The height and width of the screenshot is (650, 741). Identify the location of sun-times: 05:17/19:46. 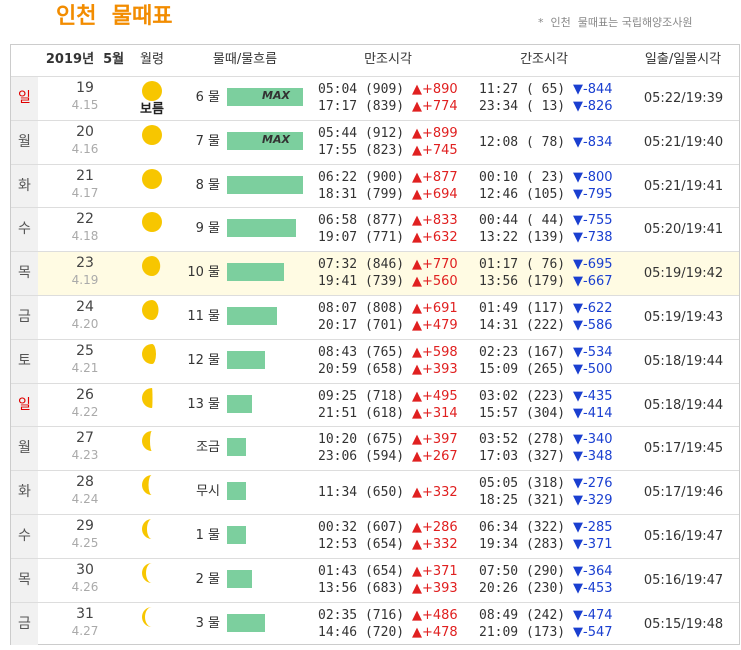
(683, 493).